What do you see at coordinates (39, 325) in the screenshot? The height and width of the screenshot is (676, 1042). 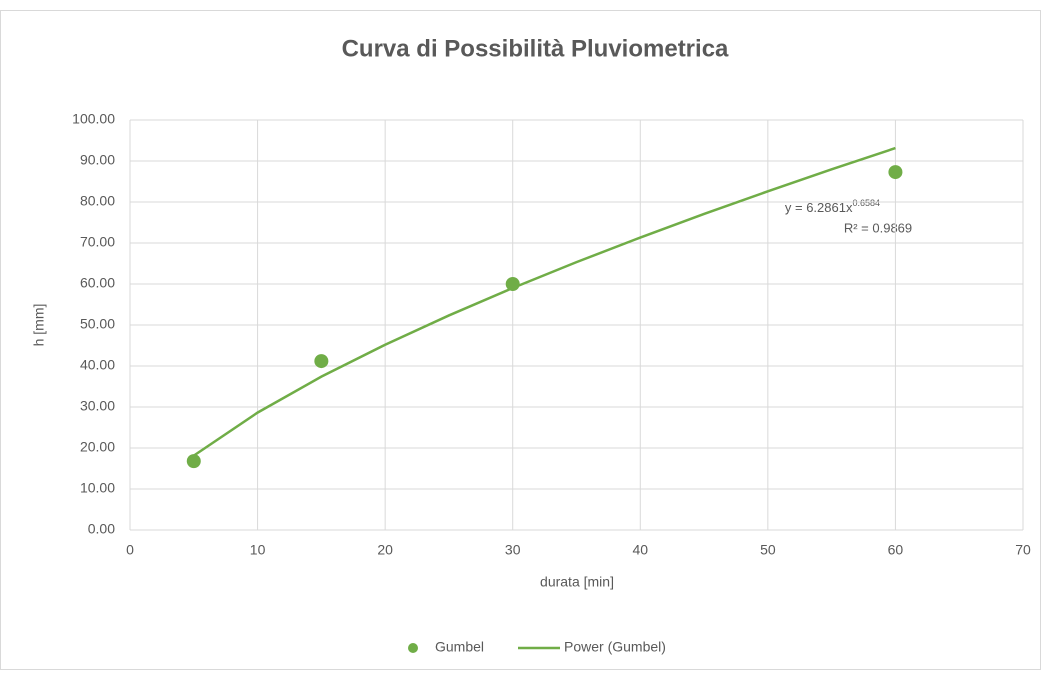 I see `y-axis-label: h [mm]` at bounding box center [39, 325].